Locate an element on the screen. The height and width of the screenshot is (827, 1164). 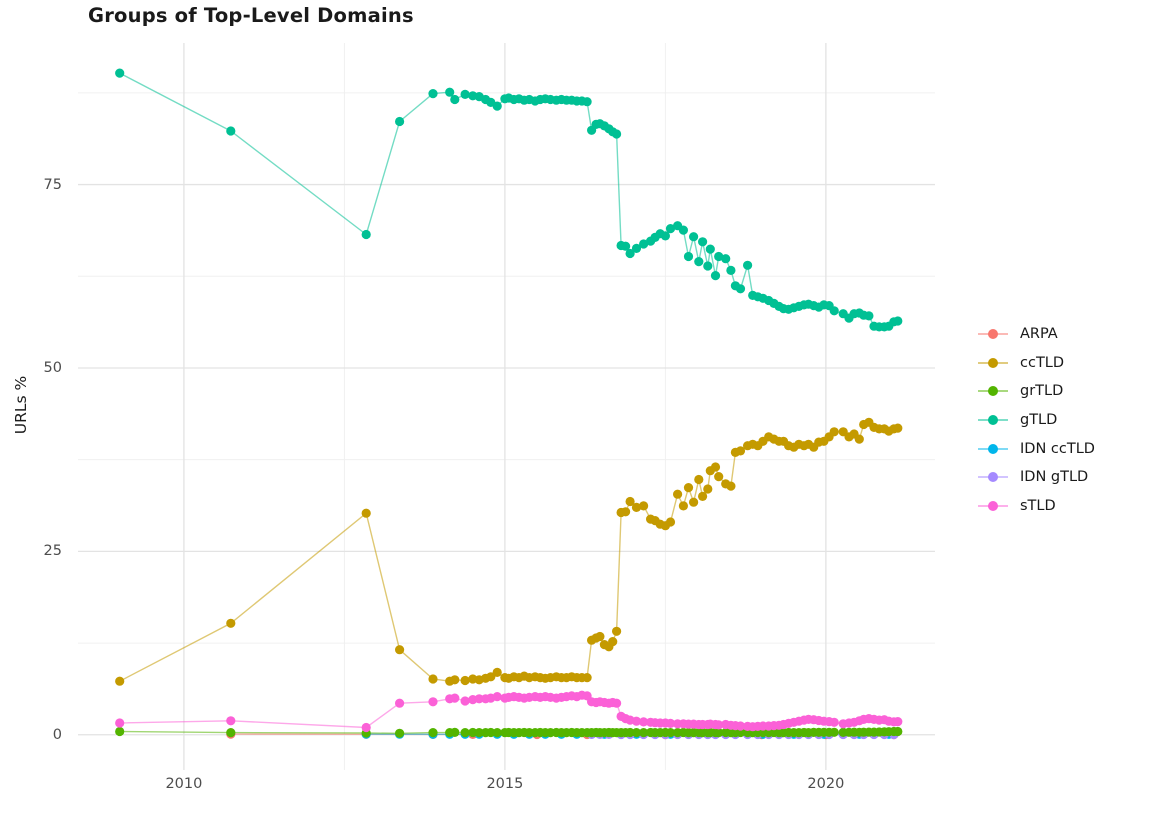
x-tick-label: 2015 is located at coordinates (505, 784).